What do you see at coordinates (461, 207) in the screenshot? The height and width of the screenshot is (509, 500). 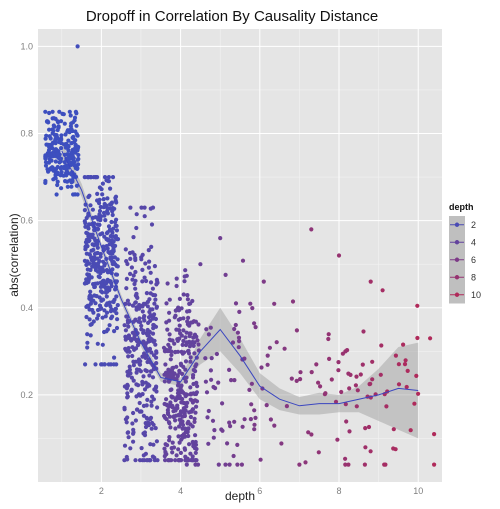 I see `legend-title: depth` at bounding box center [461, 207].